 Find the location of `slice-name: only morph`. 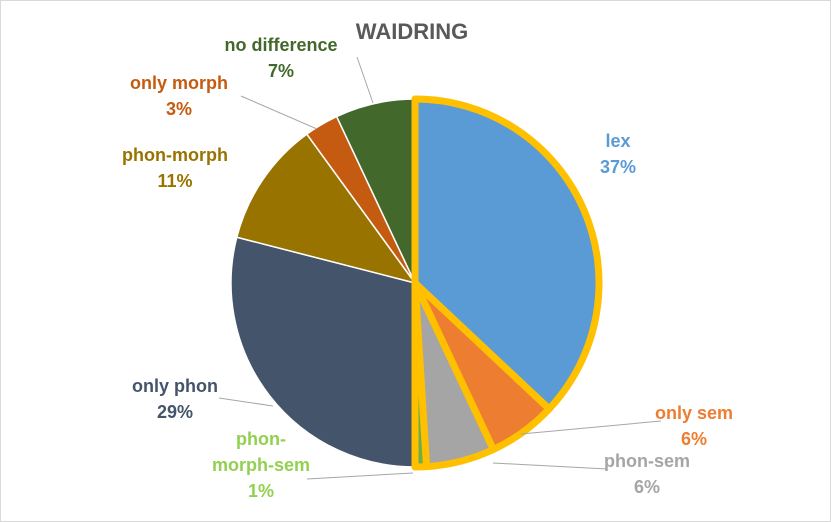

slice-name: only morph is located at coordinates (179, 83).